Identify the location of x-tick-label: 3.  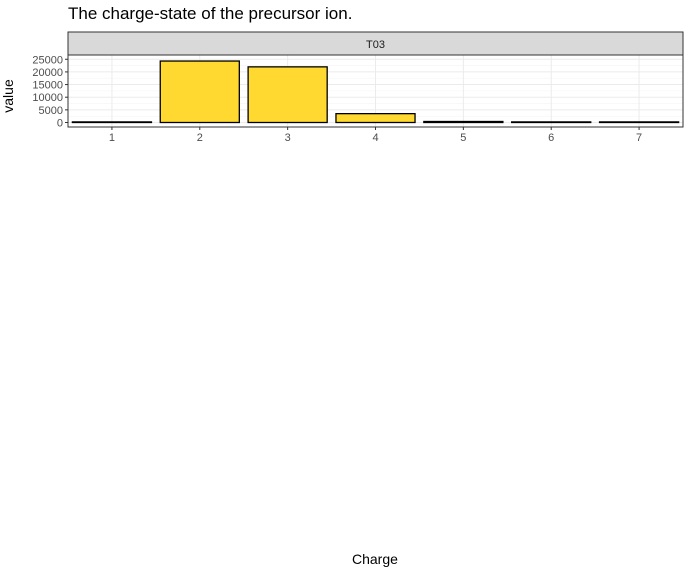
(288, 138).